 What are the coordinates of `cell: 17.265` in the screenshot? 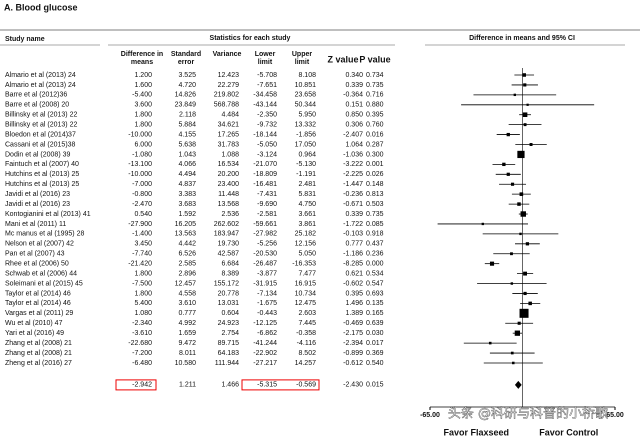 It's located at (229, 134).